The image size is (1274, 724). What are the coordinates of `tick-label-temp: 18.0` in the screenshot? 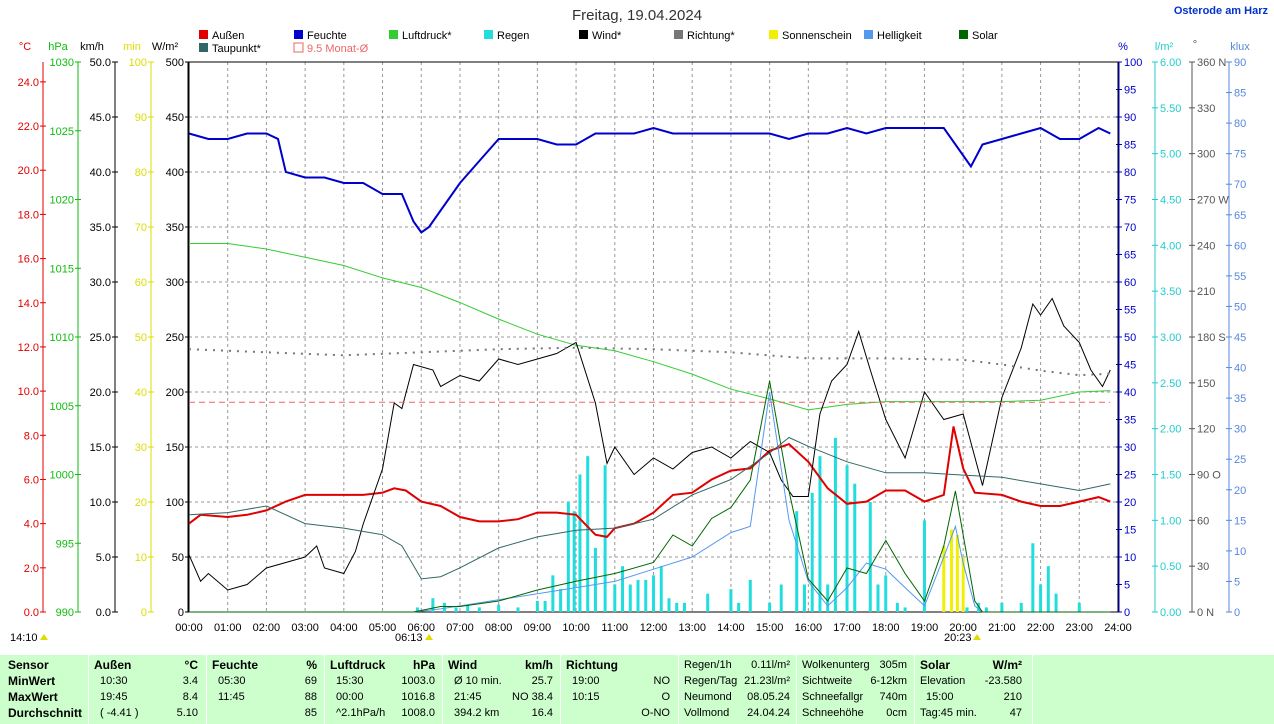 It's located at (28, 215).